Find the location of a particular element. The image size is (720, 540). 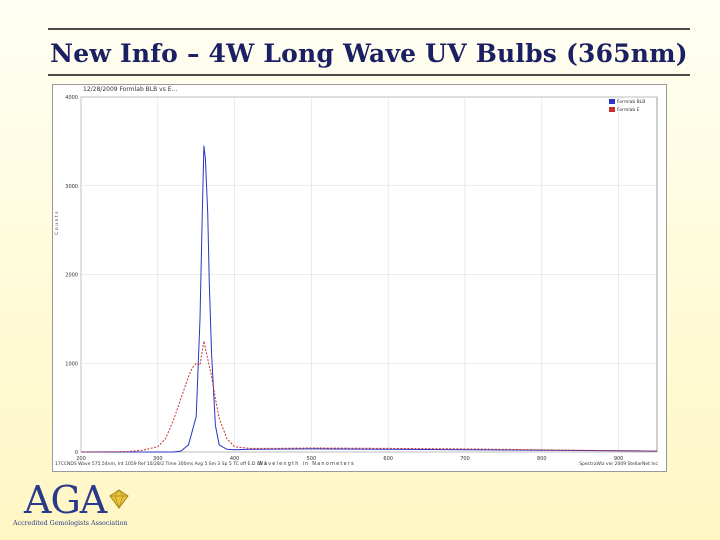

logo-subtitle: Accredited Gemologists Association is located at coordinates (70, 523).